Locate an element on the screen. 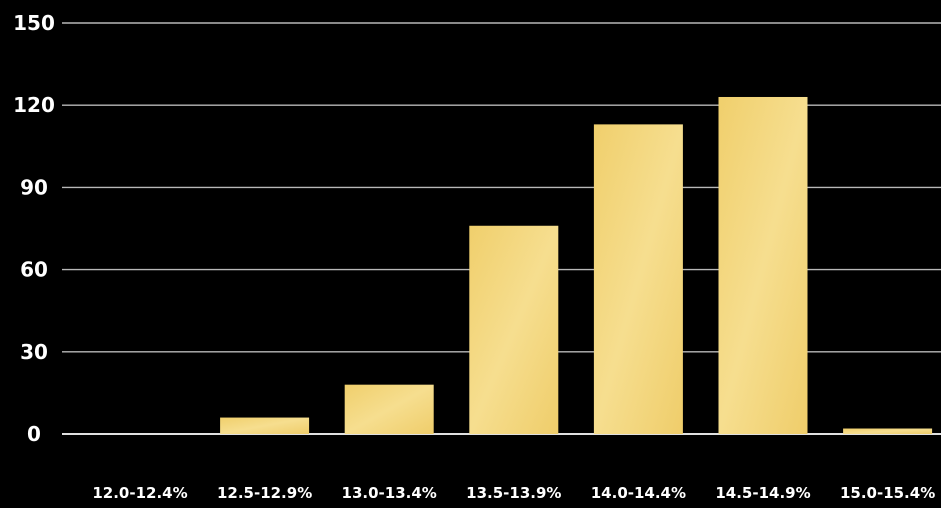 The image size is (941, 508). x-tick-label: 13.5-13.9% is located at coordinates (513, 493).